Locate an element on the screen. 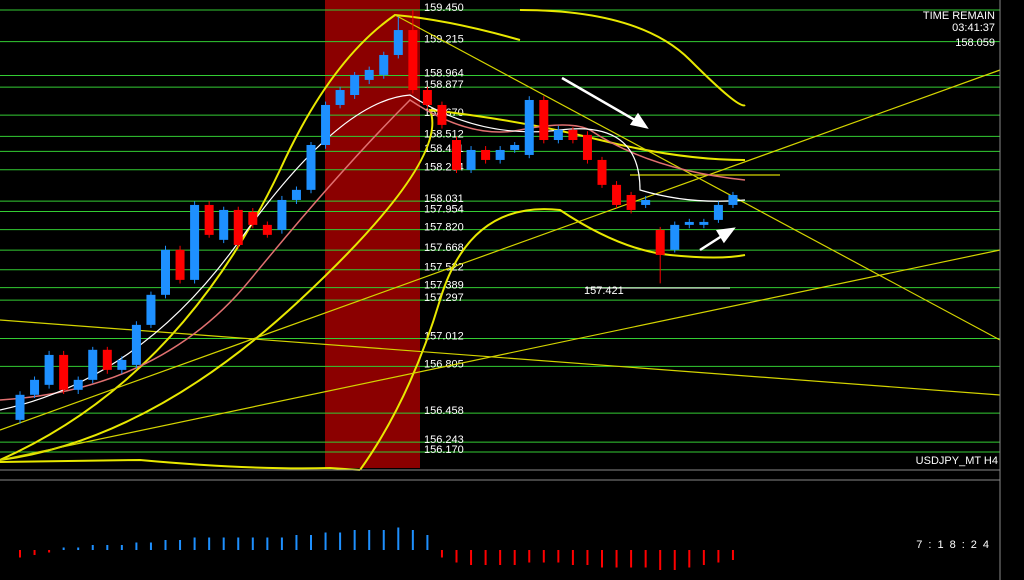 This screenshot has width=1024, height=580. level-label: 157.668 is located at coordinates (444, 248).